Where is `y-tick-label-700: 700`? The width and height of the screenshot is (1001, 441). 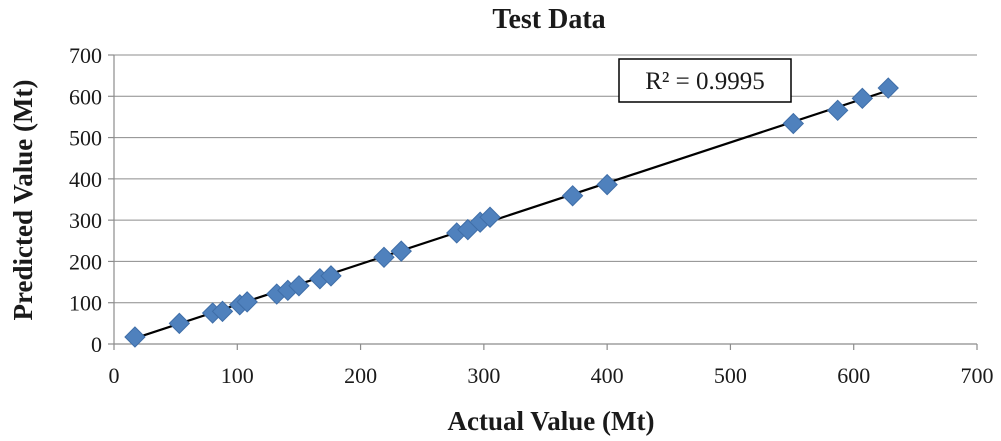
y-tick-label-700: 700 is located at coordinates (85, 55).